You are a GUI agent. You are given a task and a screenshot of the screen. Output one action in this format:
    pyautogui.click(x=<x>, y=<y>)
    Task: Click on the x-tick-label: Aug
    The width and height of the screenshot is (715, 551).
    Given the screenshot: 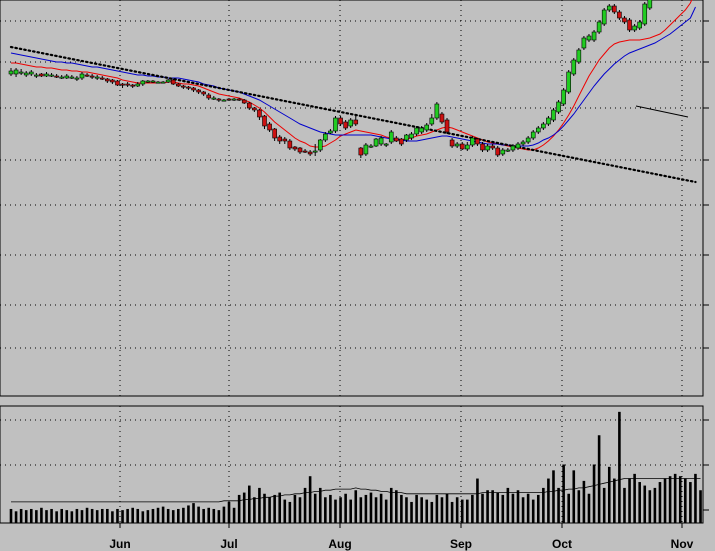 What is the action you would take?
    pyautogui.click(x=339, y=544)
    